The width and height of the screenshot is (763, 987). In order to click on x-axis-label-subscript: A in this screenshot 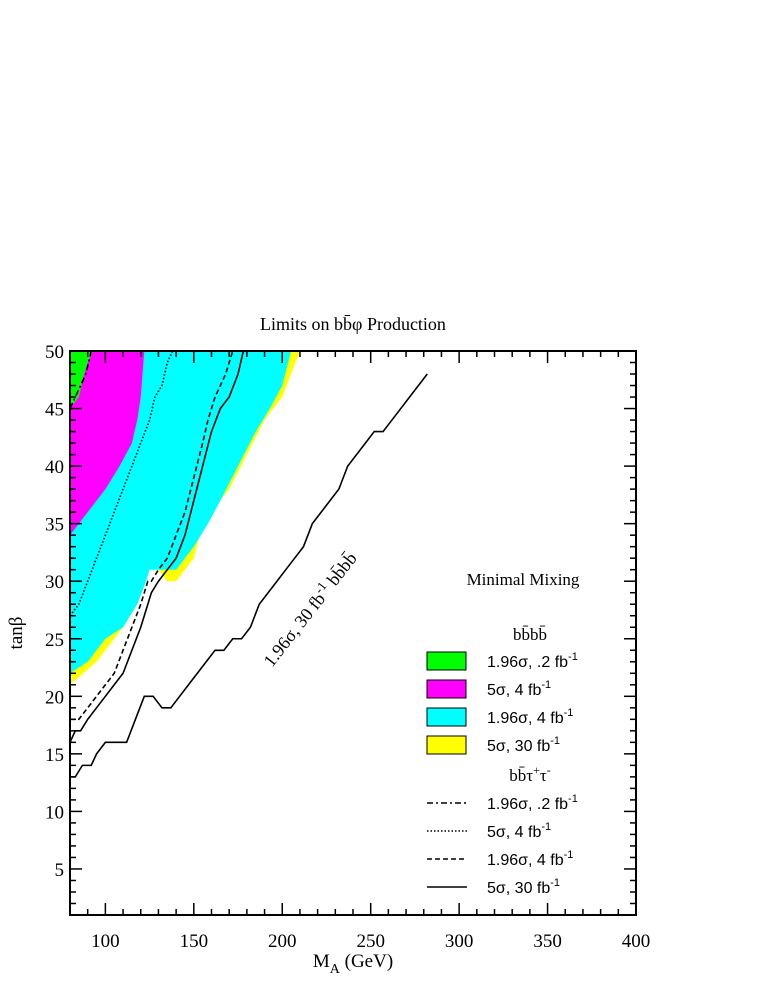, I will do `click(335, 969)`.